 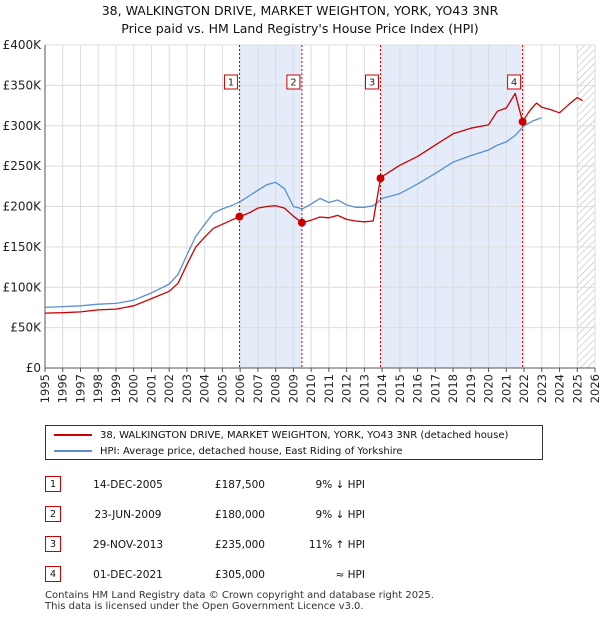 I want to click on sale-number-label: 2, so click(x=293, y=83).